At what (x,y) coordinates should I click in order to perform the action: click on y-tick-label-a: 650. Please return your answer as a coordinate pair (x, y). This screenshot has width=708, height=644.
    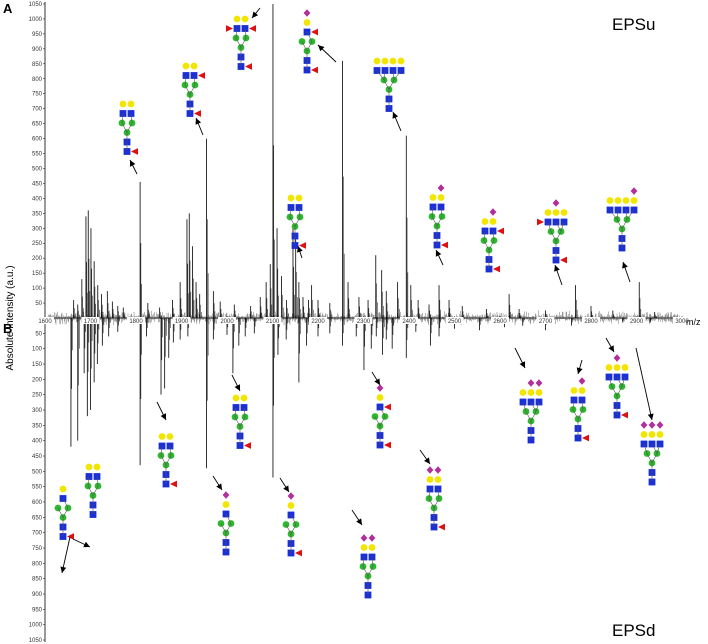
    Looking at the image, I should click on (37, 125).